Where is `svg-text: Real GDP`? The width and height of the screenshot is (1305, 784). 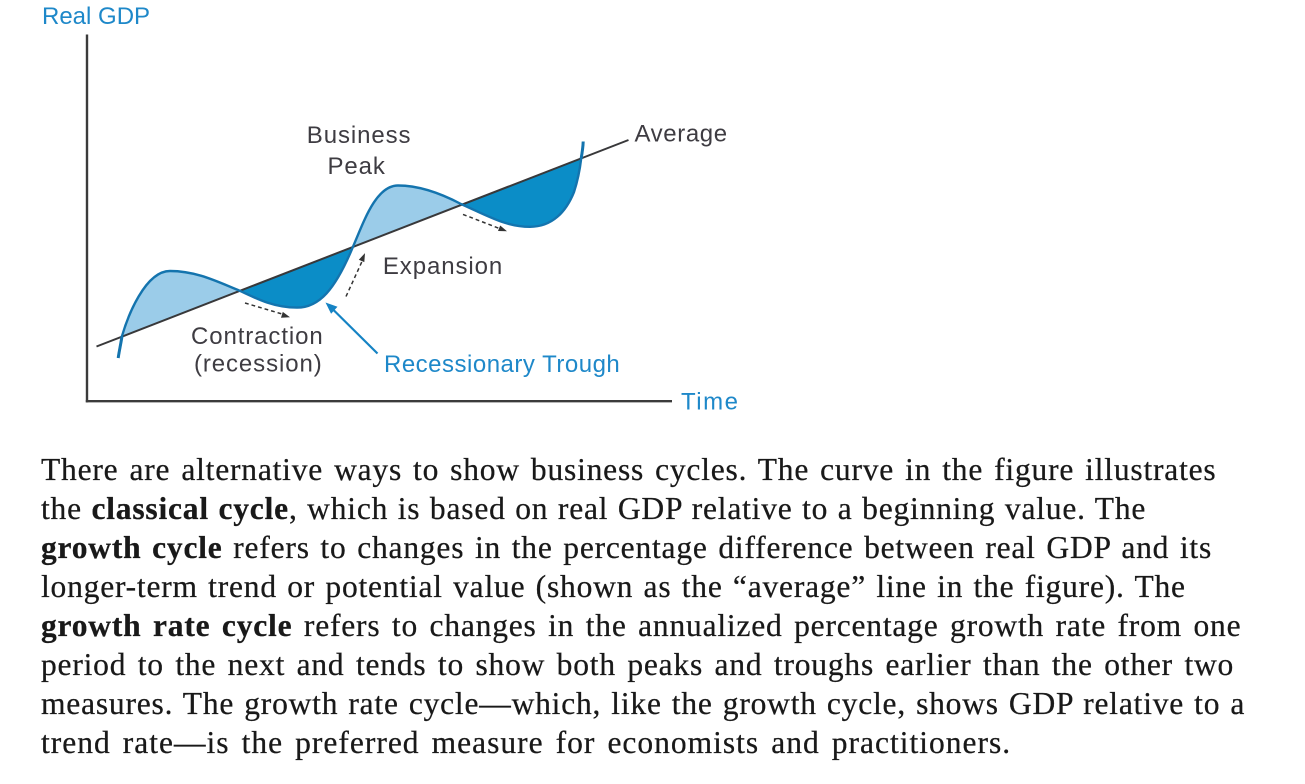
svg-text: Real GDP is located at coordinates (96, 16).